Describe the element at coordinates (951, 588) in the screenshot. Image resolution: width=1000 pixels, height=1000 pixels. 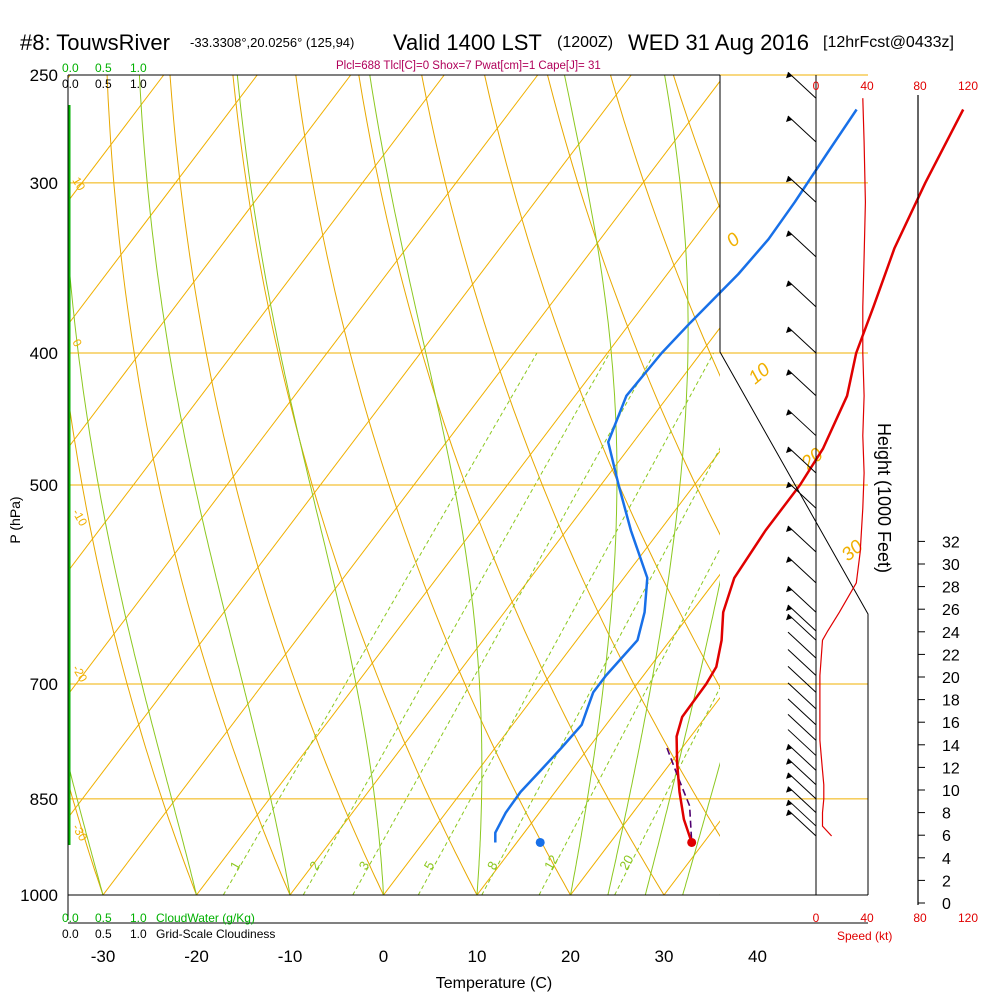
I see `height-tick-label: 28` at that location.